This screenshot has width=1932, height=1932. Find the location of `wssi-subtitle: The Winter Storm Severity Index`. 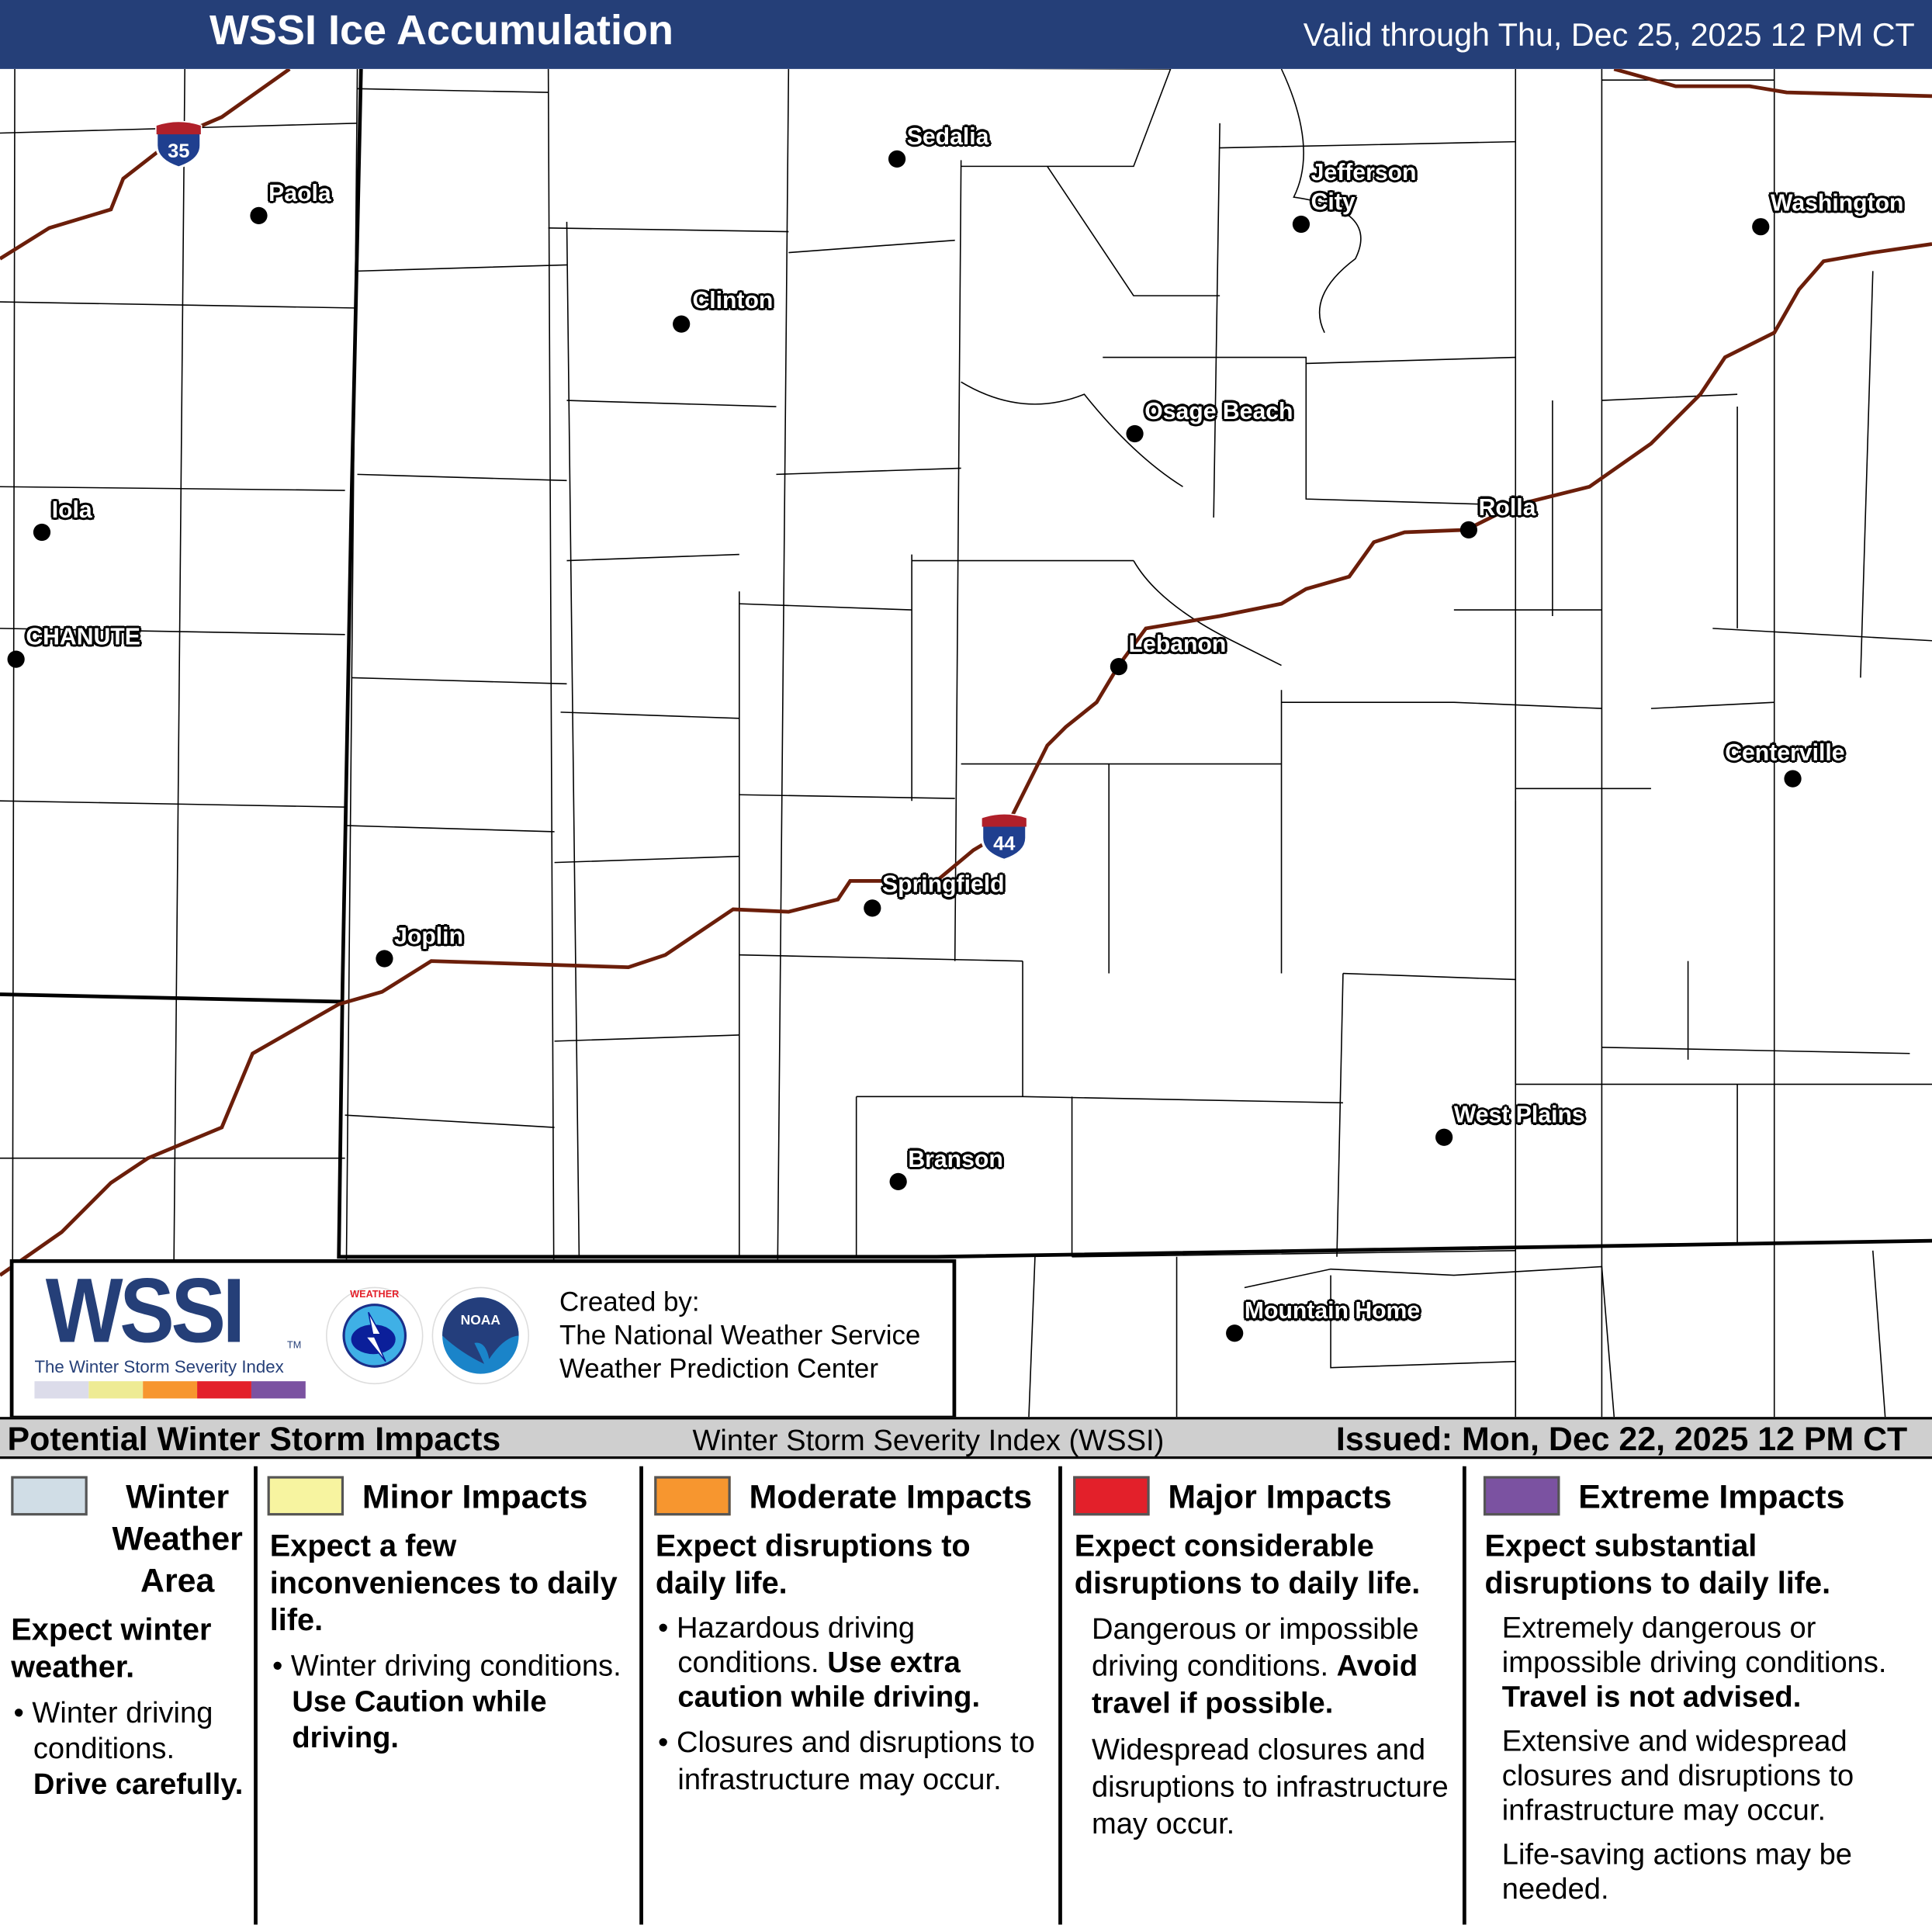

wssi-subtitle: The Winter Storm Severity Index is located at coordinates (159, 1366).